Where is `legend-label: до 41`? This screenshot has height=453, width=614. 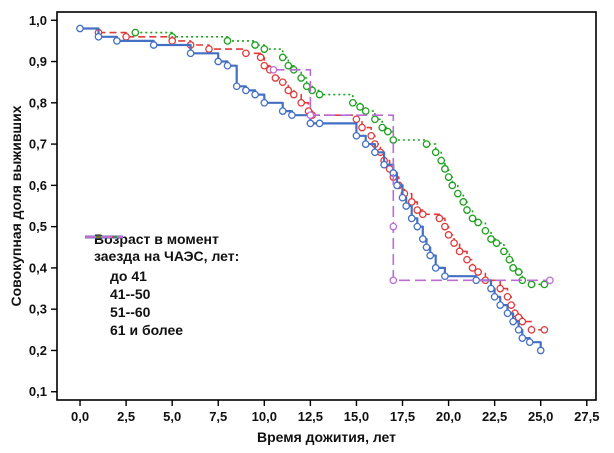
legend-label: до 41 is located at coordinates (128, 276).